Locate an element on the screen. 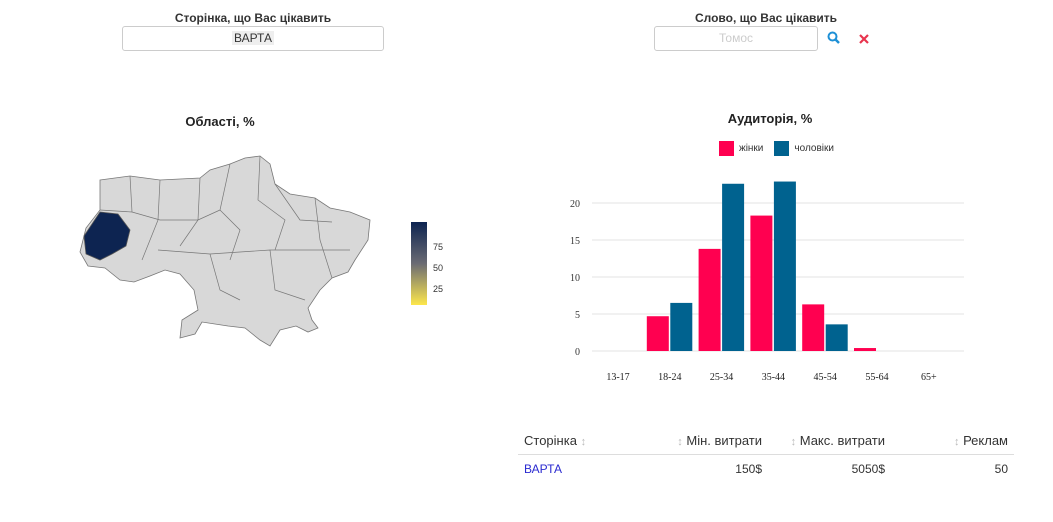 The height and width of the screenshot is (522, 1053). min-spend-cell: 150$ is located at coordinates (748, 469).